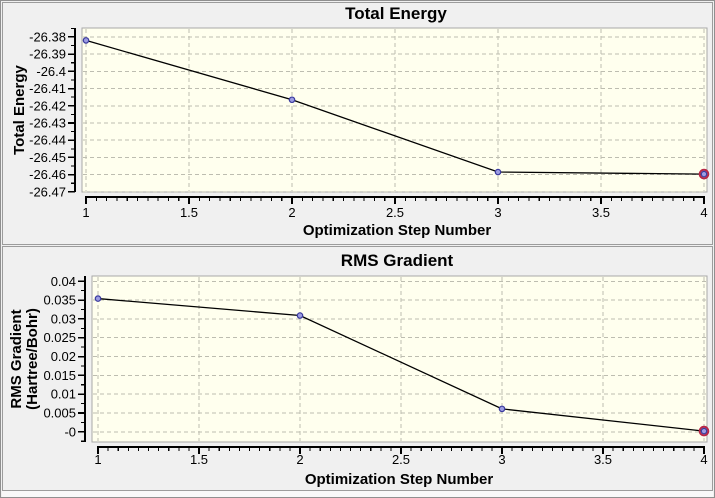  I want to click on y-tick-label: 0.025, so click(59, 337).